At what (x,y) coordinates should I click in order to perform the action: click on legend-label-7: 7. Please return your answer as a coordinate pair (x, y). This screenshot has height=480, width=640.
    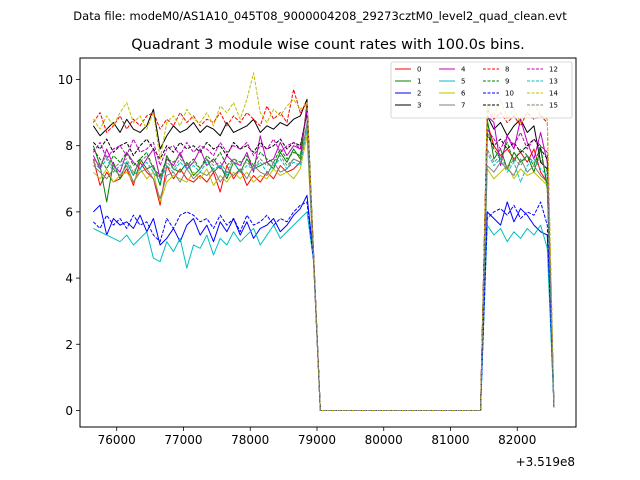
    Looking at the image, I should click on (463, 106).